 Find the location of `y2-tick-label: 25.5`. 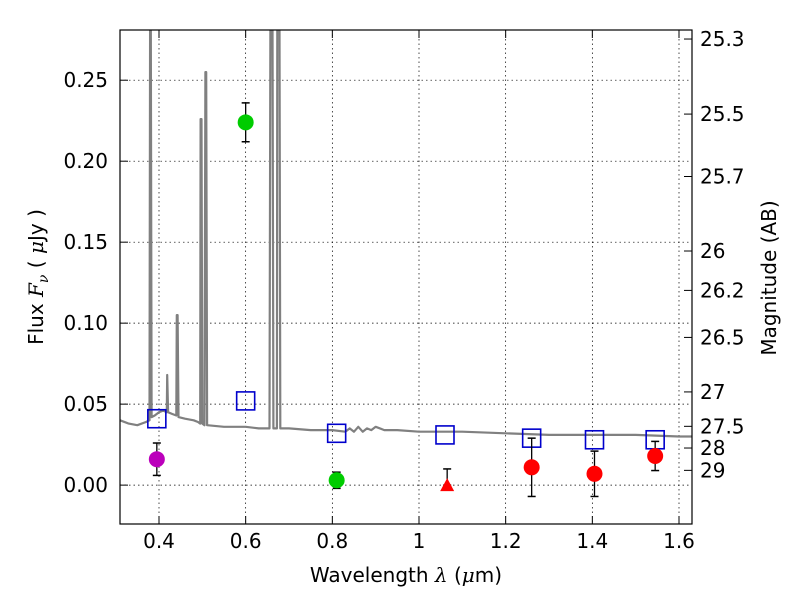

y2-tick-label: 25.5 is located at coordinates (722, 114).